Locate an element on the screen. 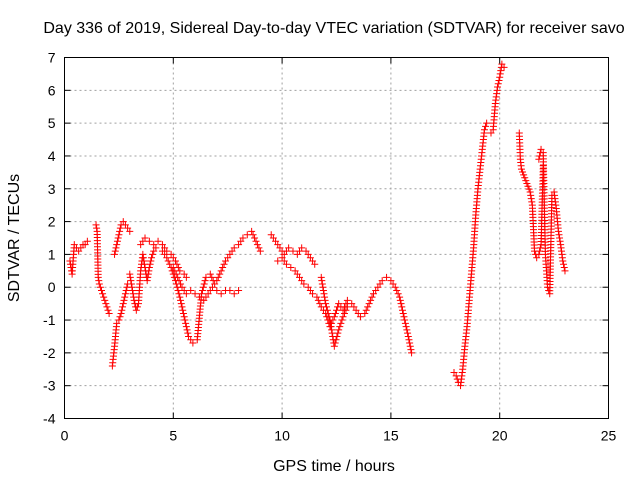 Image resolution: width=640 pixels, height=480 pixels. y-tick-label: 0 is located at coordinates (52, 287).